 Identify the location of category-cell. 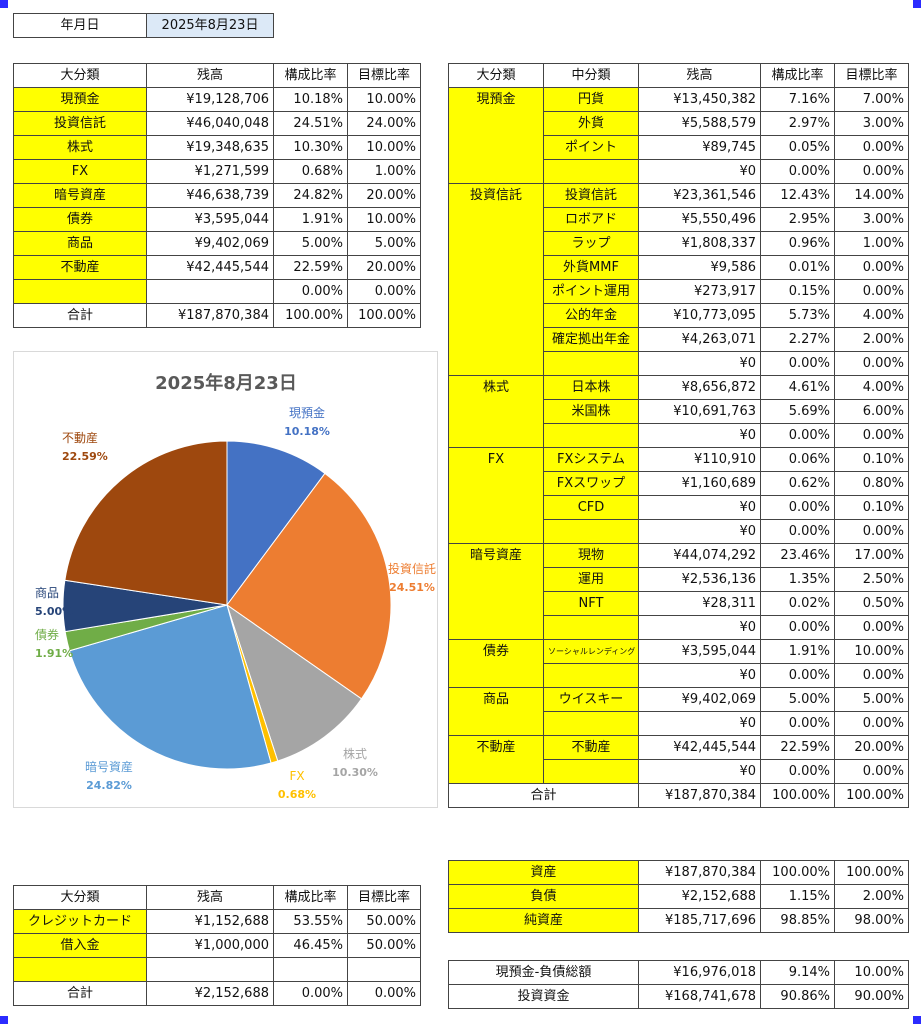
(80, 291).